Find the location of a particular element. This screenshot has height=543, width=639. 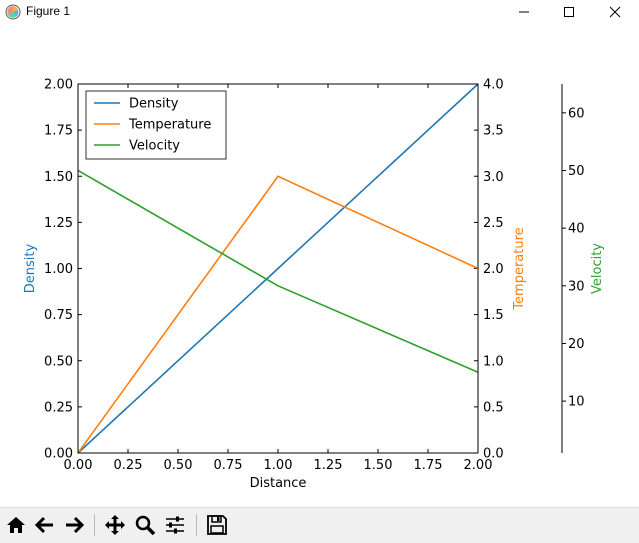

pan-icon is located at coordinates (115, 525).